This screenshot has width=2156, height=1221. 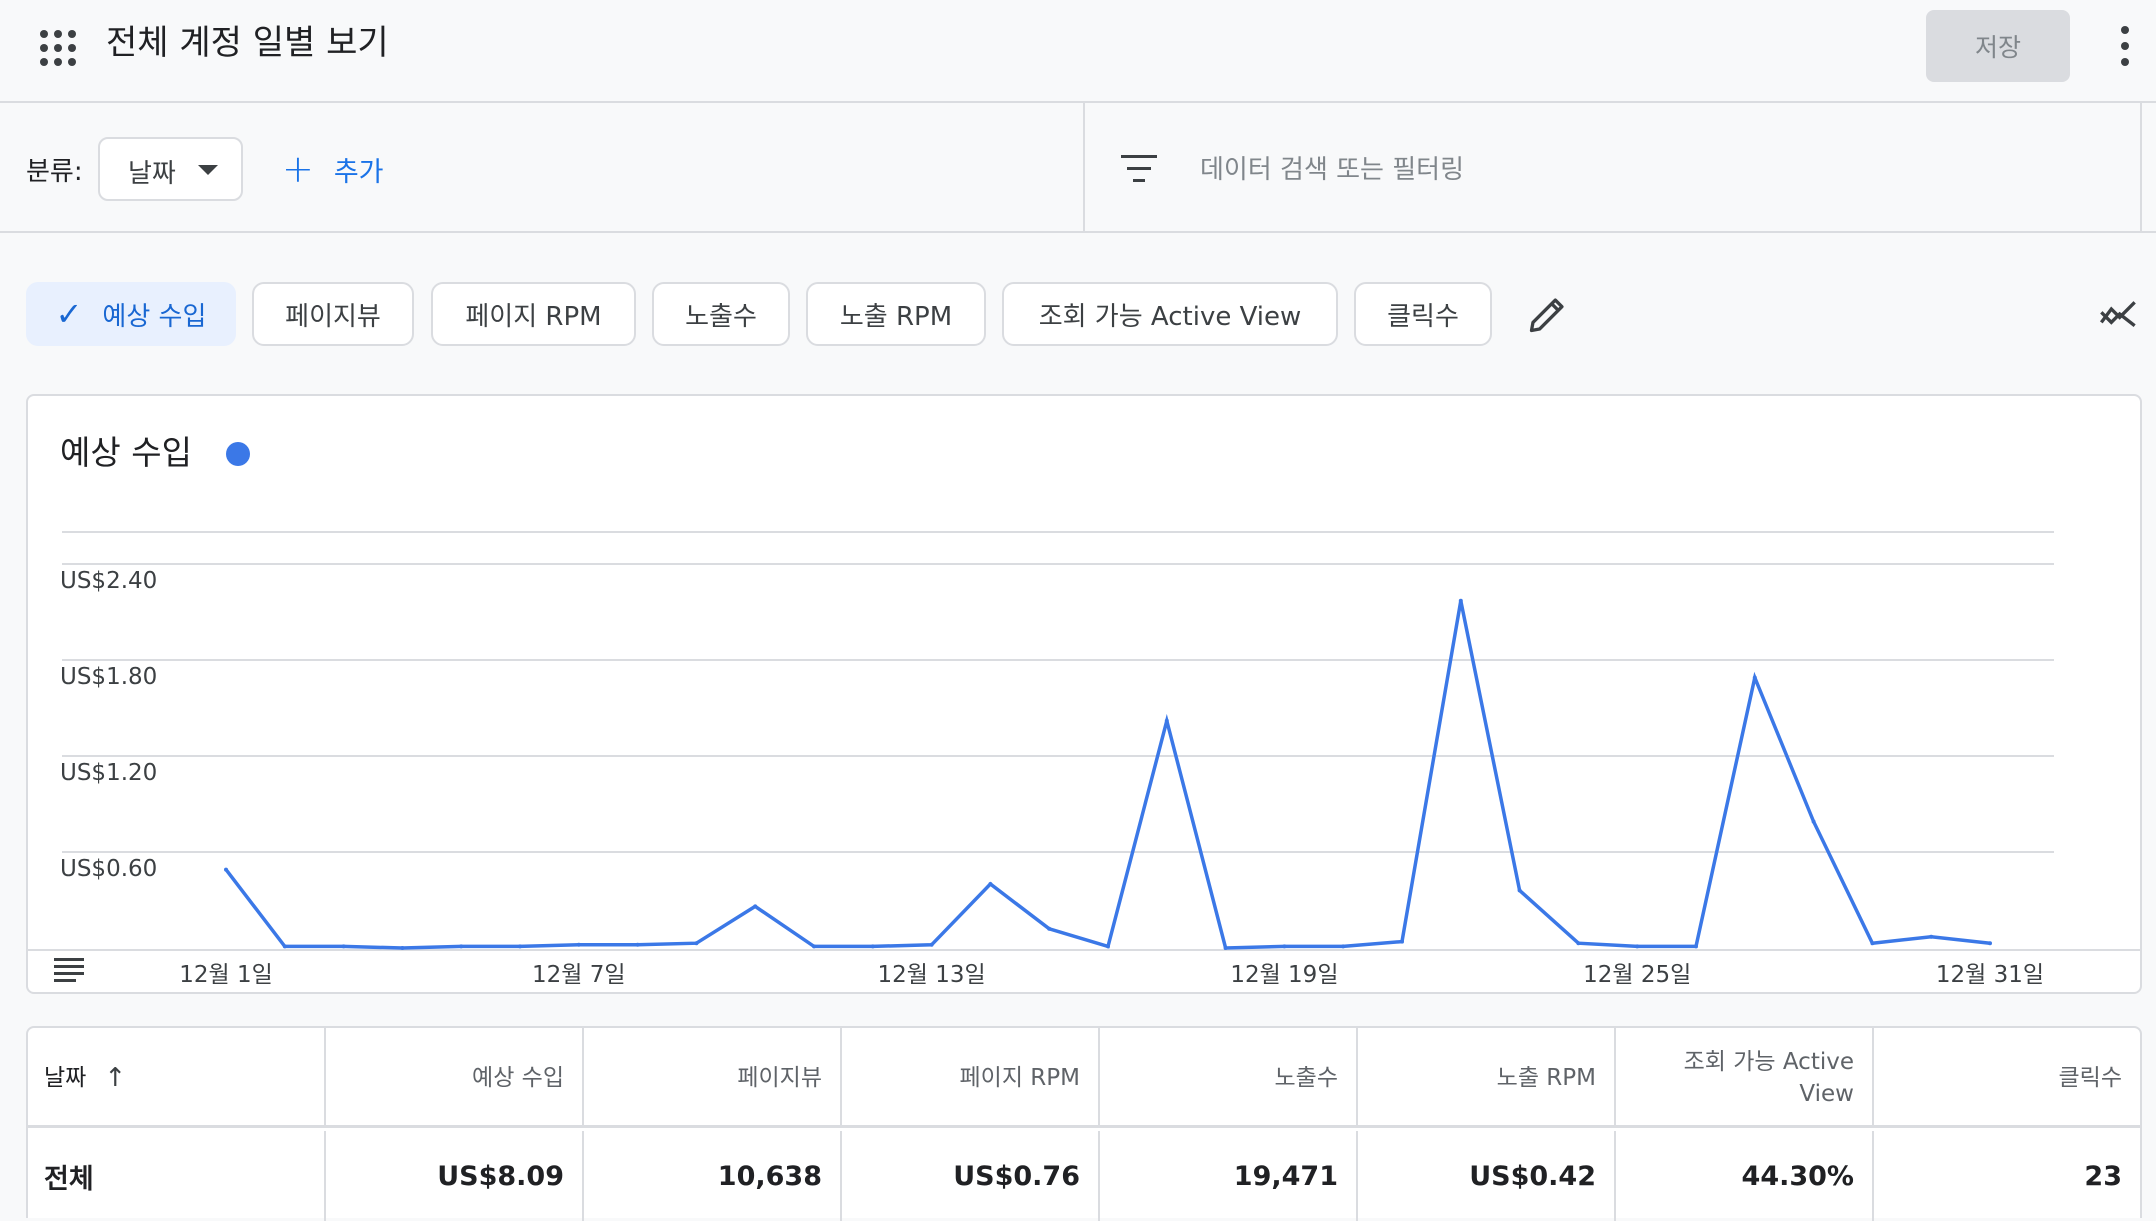 What do you see at coordinates (1768, 1078) in the screenshot?
I see `column-header-label: 조회 가능 Active View` at bounding box center [1768, 1078].